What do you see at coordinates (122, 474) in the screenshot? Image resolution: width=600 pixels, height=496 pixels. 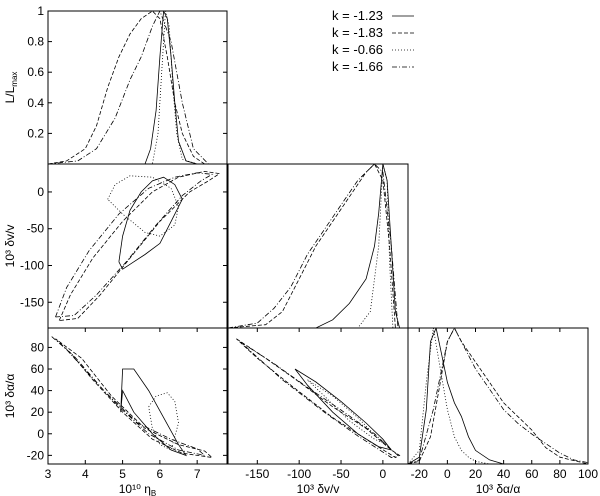 I see `x-tick-label: 5` at bounding box center [122, 474].